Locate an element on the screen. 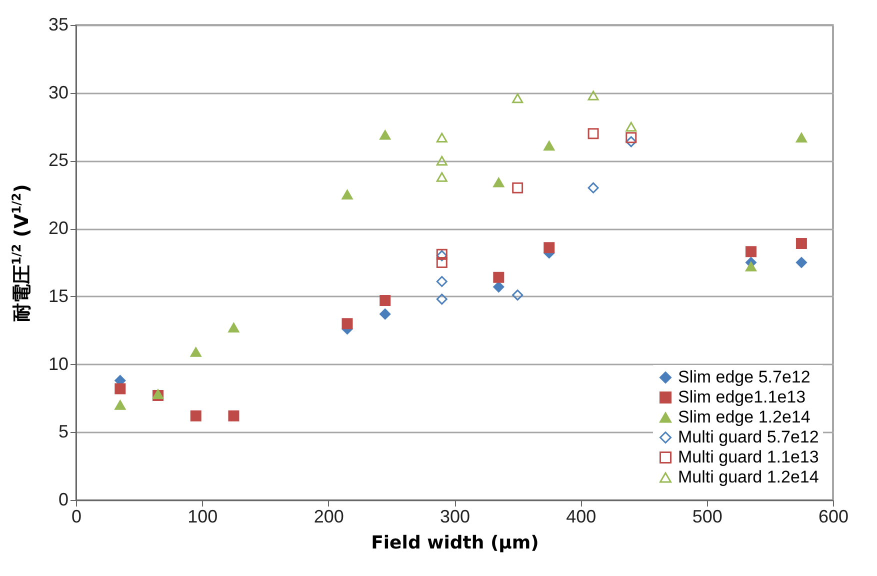  y-tick-label: 10 is located at coordinates (58, 364).